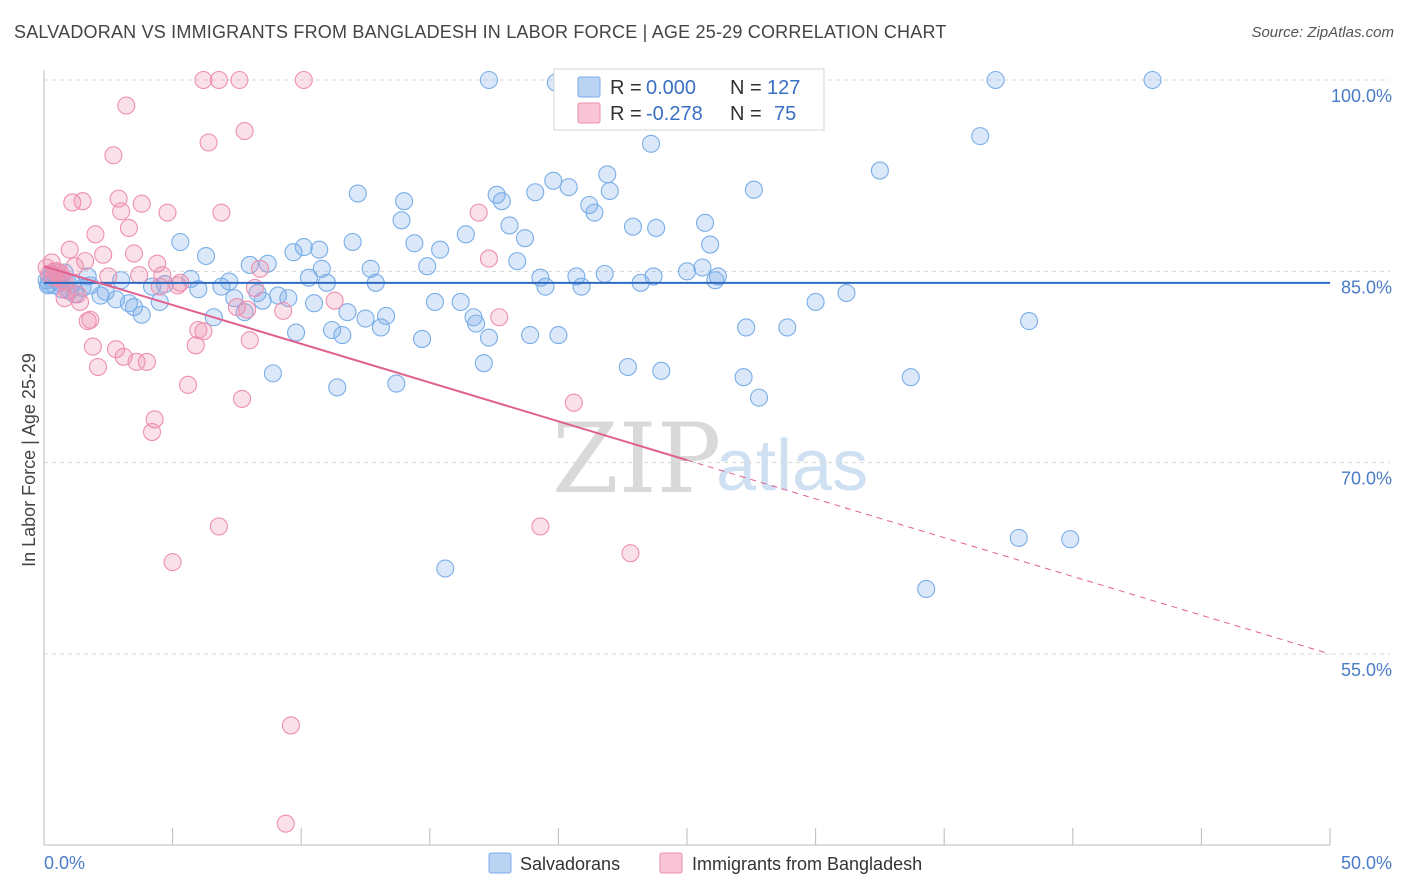  I want to click on bottom-legend-swatch-blue, so click(500, 863).